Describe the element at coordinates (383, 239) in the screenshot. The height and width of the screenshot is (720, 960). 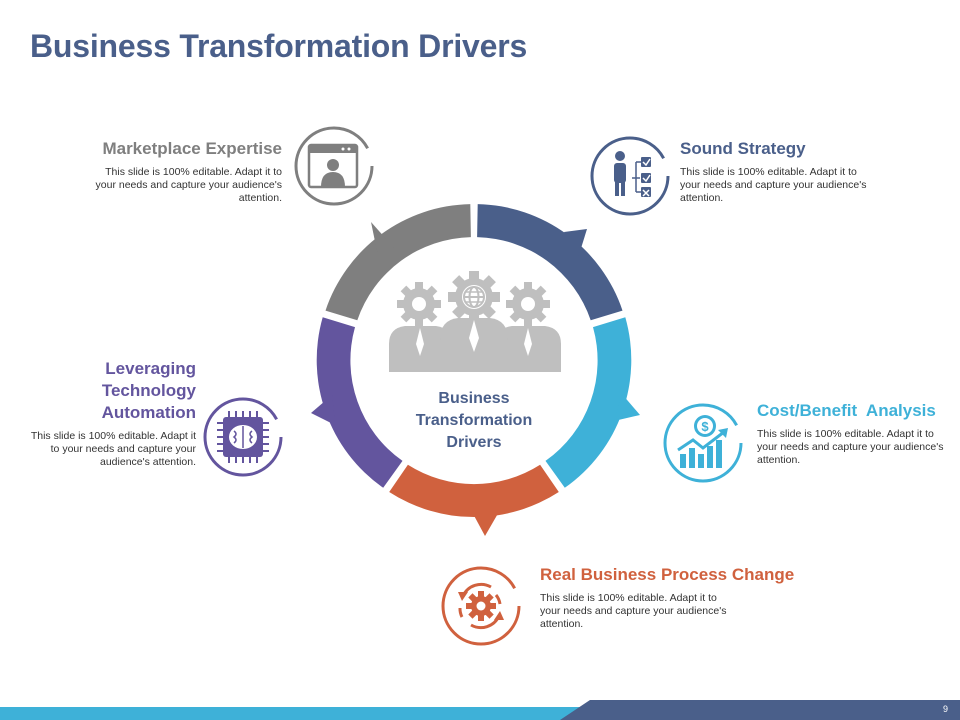
I see `ring-arrow-gray` at that location.